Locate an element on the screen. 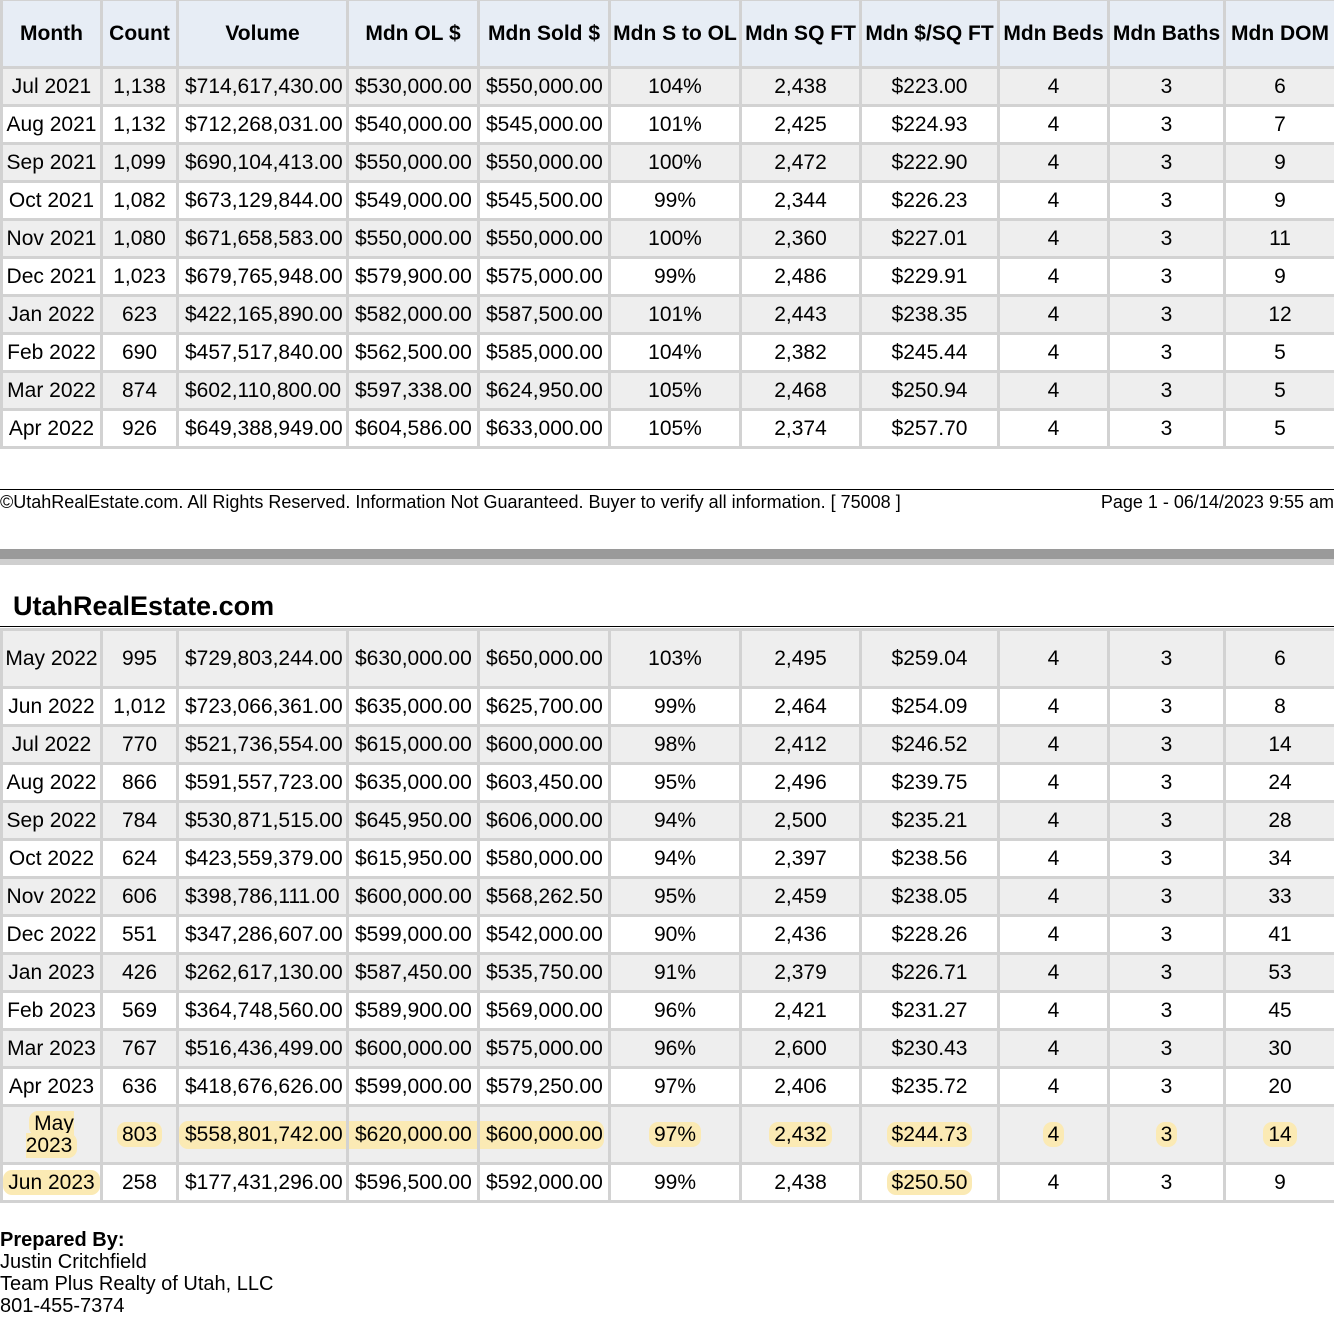 The width and height of the screenshot is (1334, 1326). cell-value: 100% is located at coordinates (675, 238).